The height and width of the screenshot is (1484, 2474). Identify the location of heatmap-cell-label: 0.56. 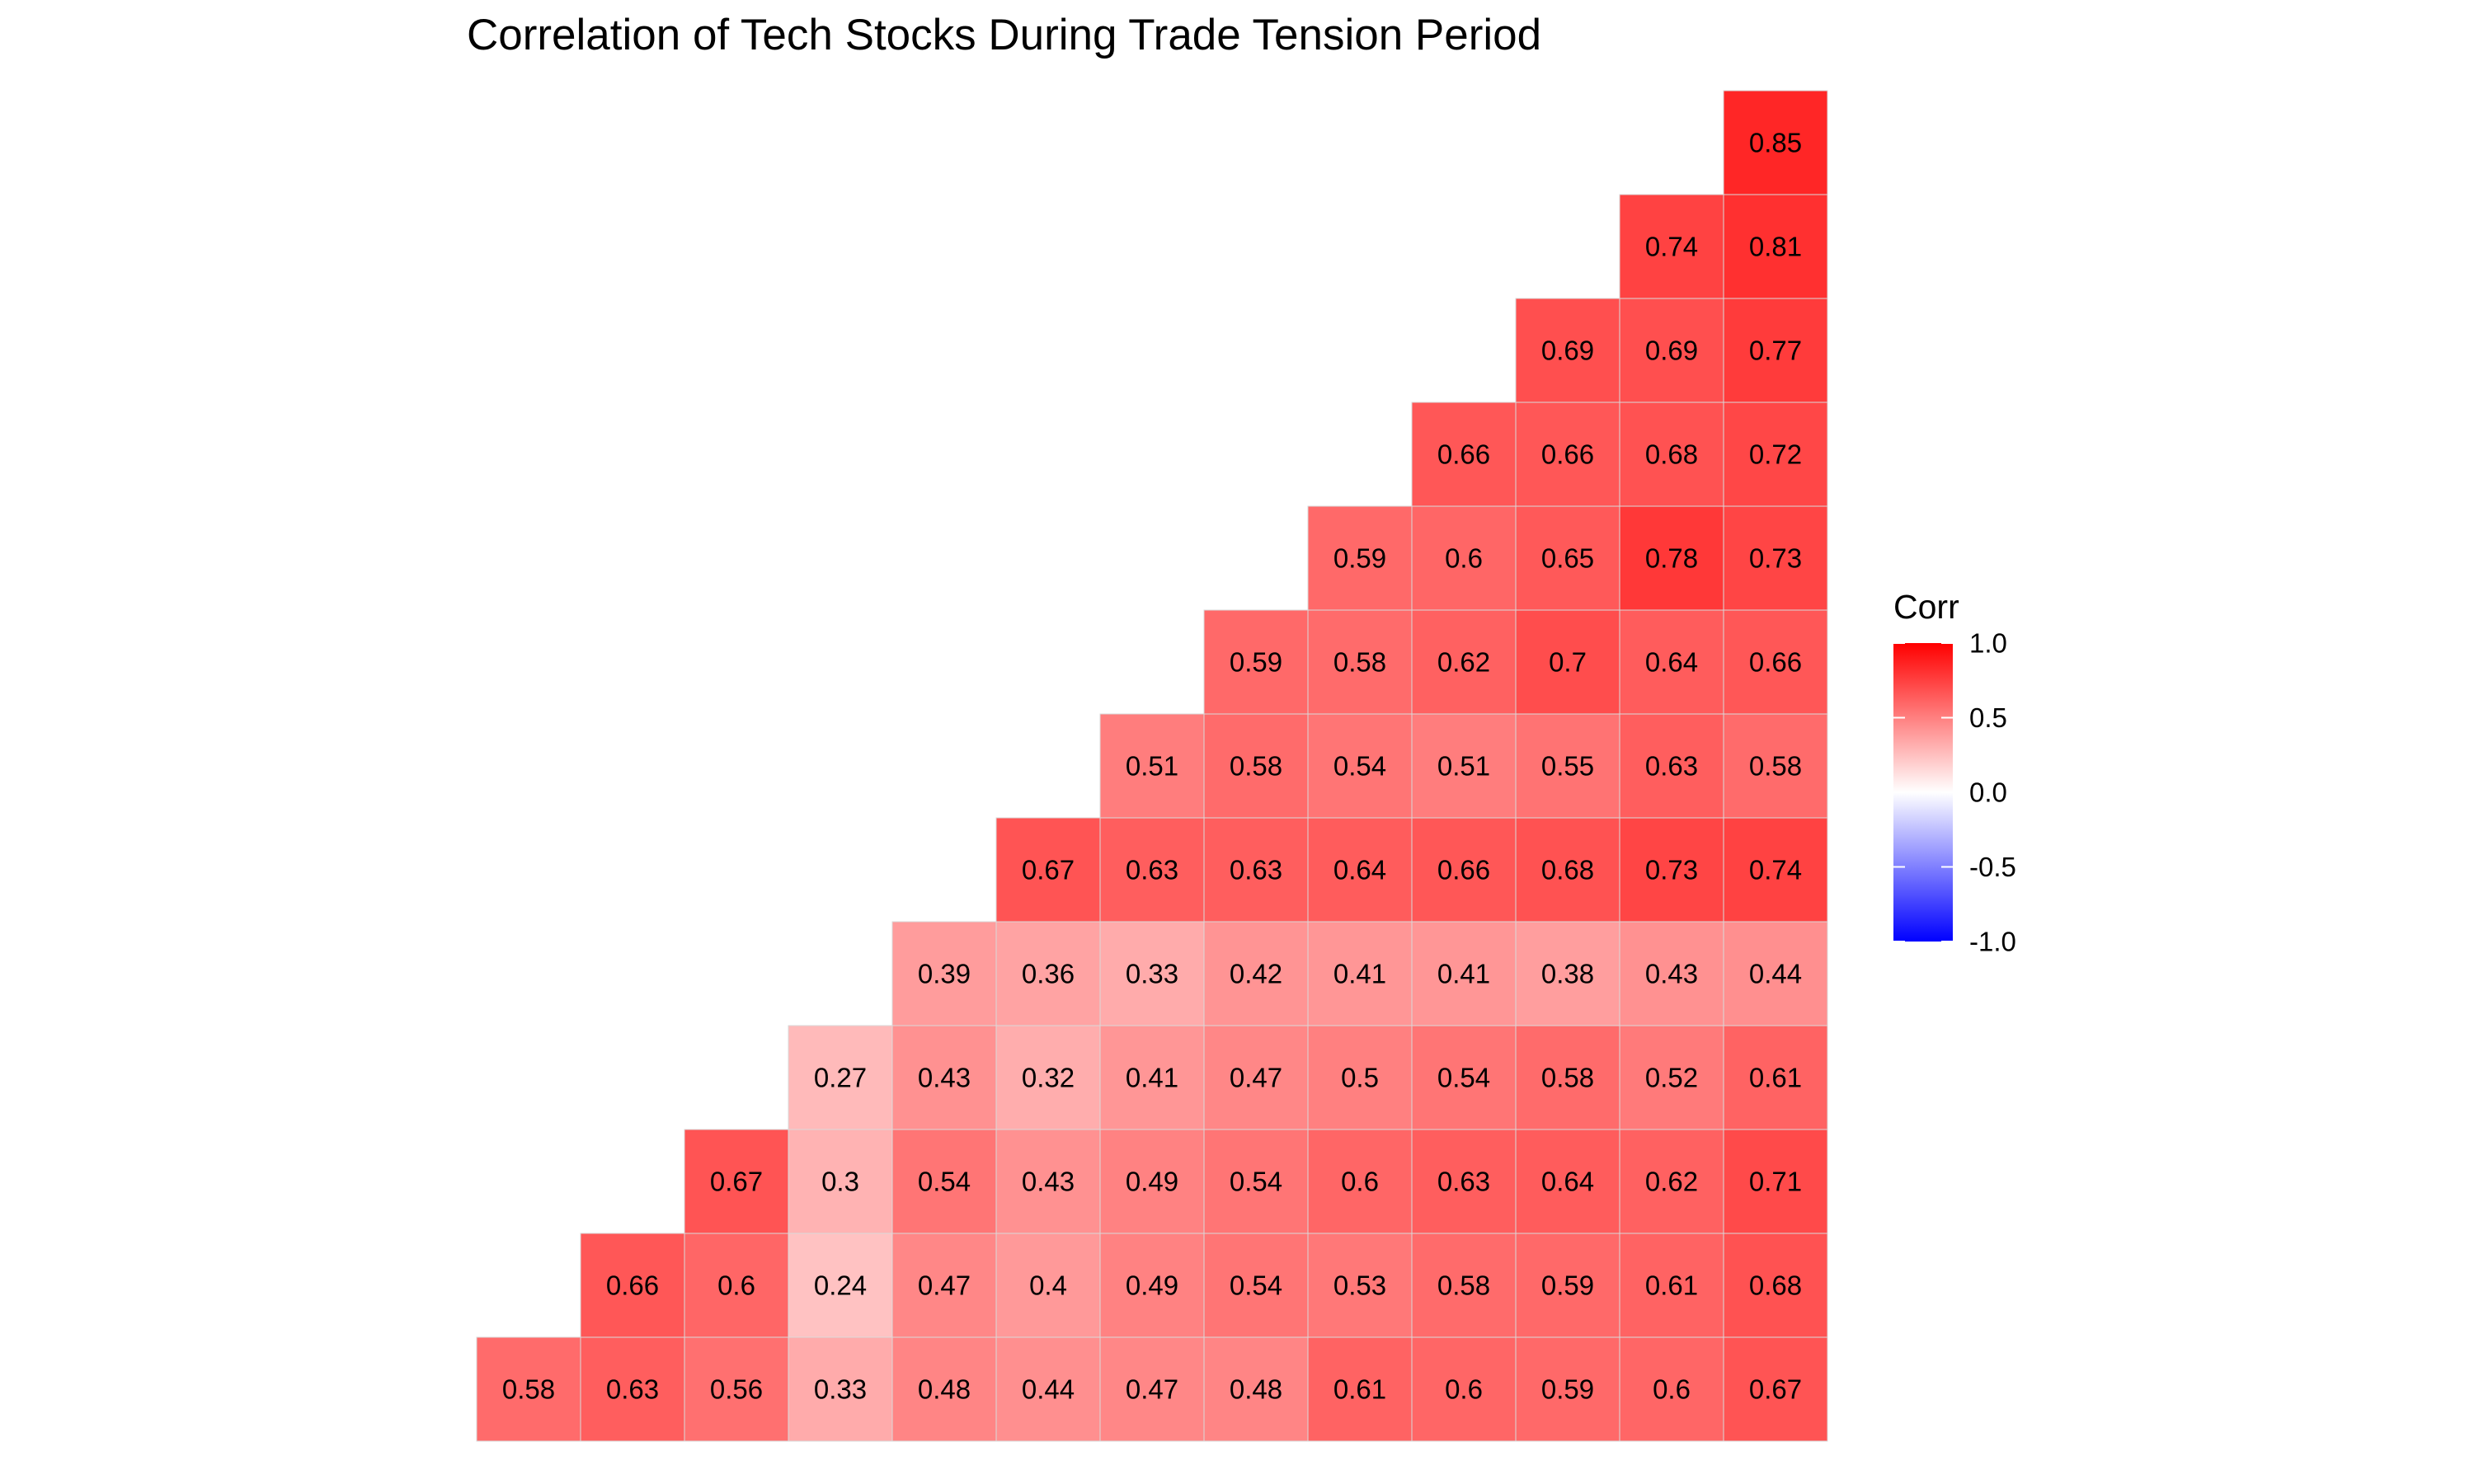
(736, 1389).